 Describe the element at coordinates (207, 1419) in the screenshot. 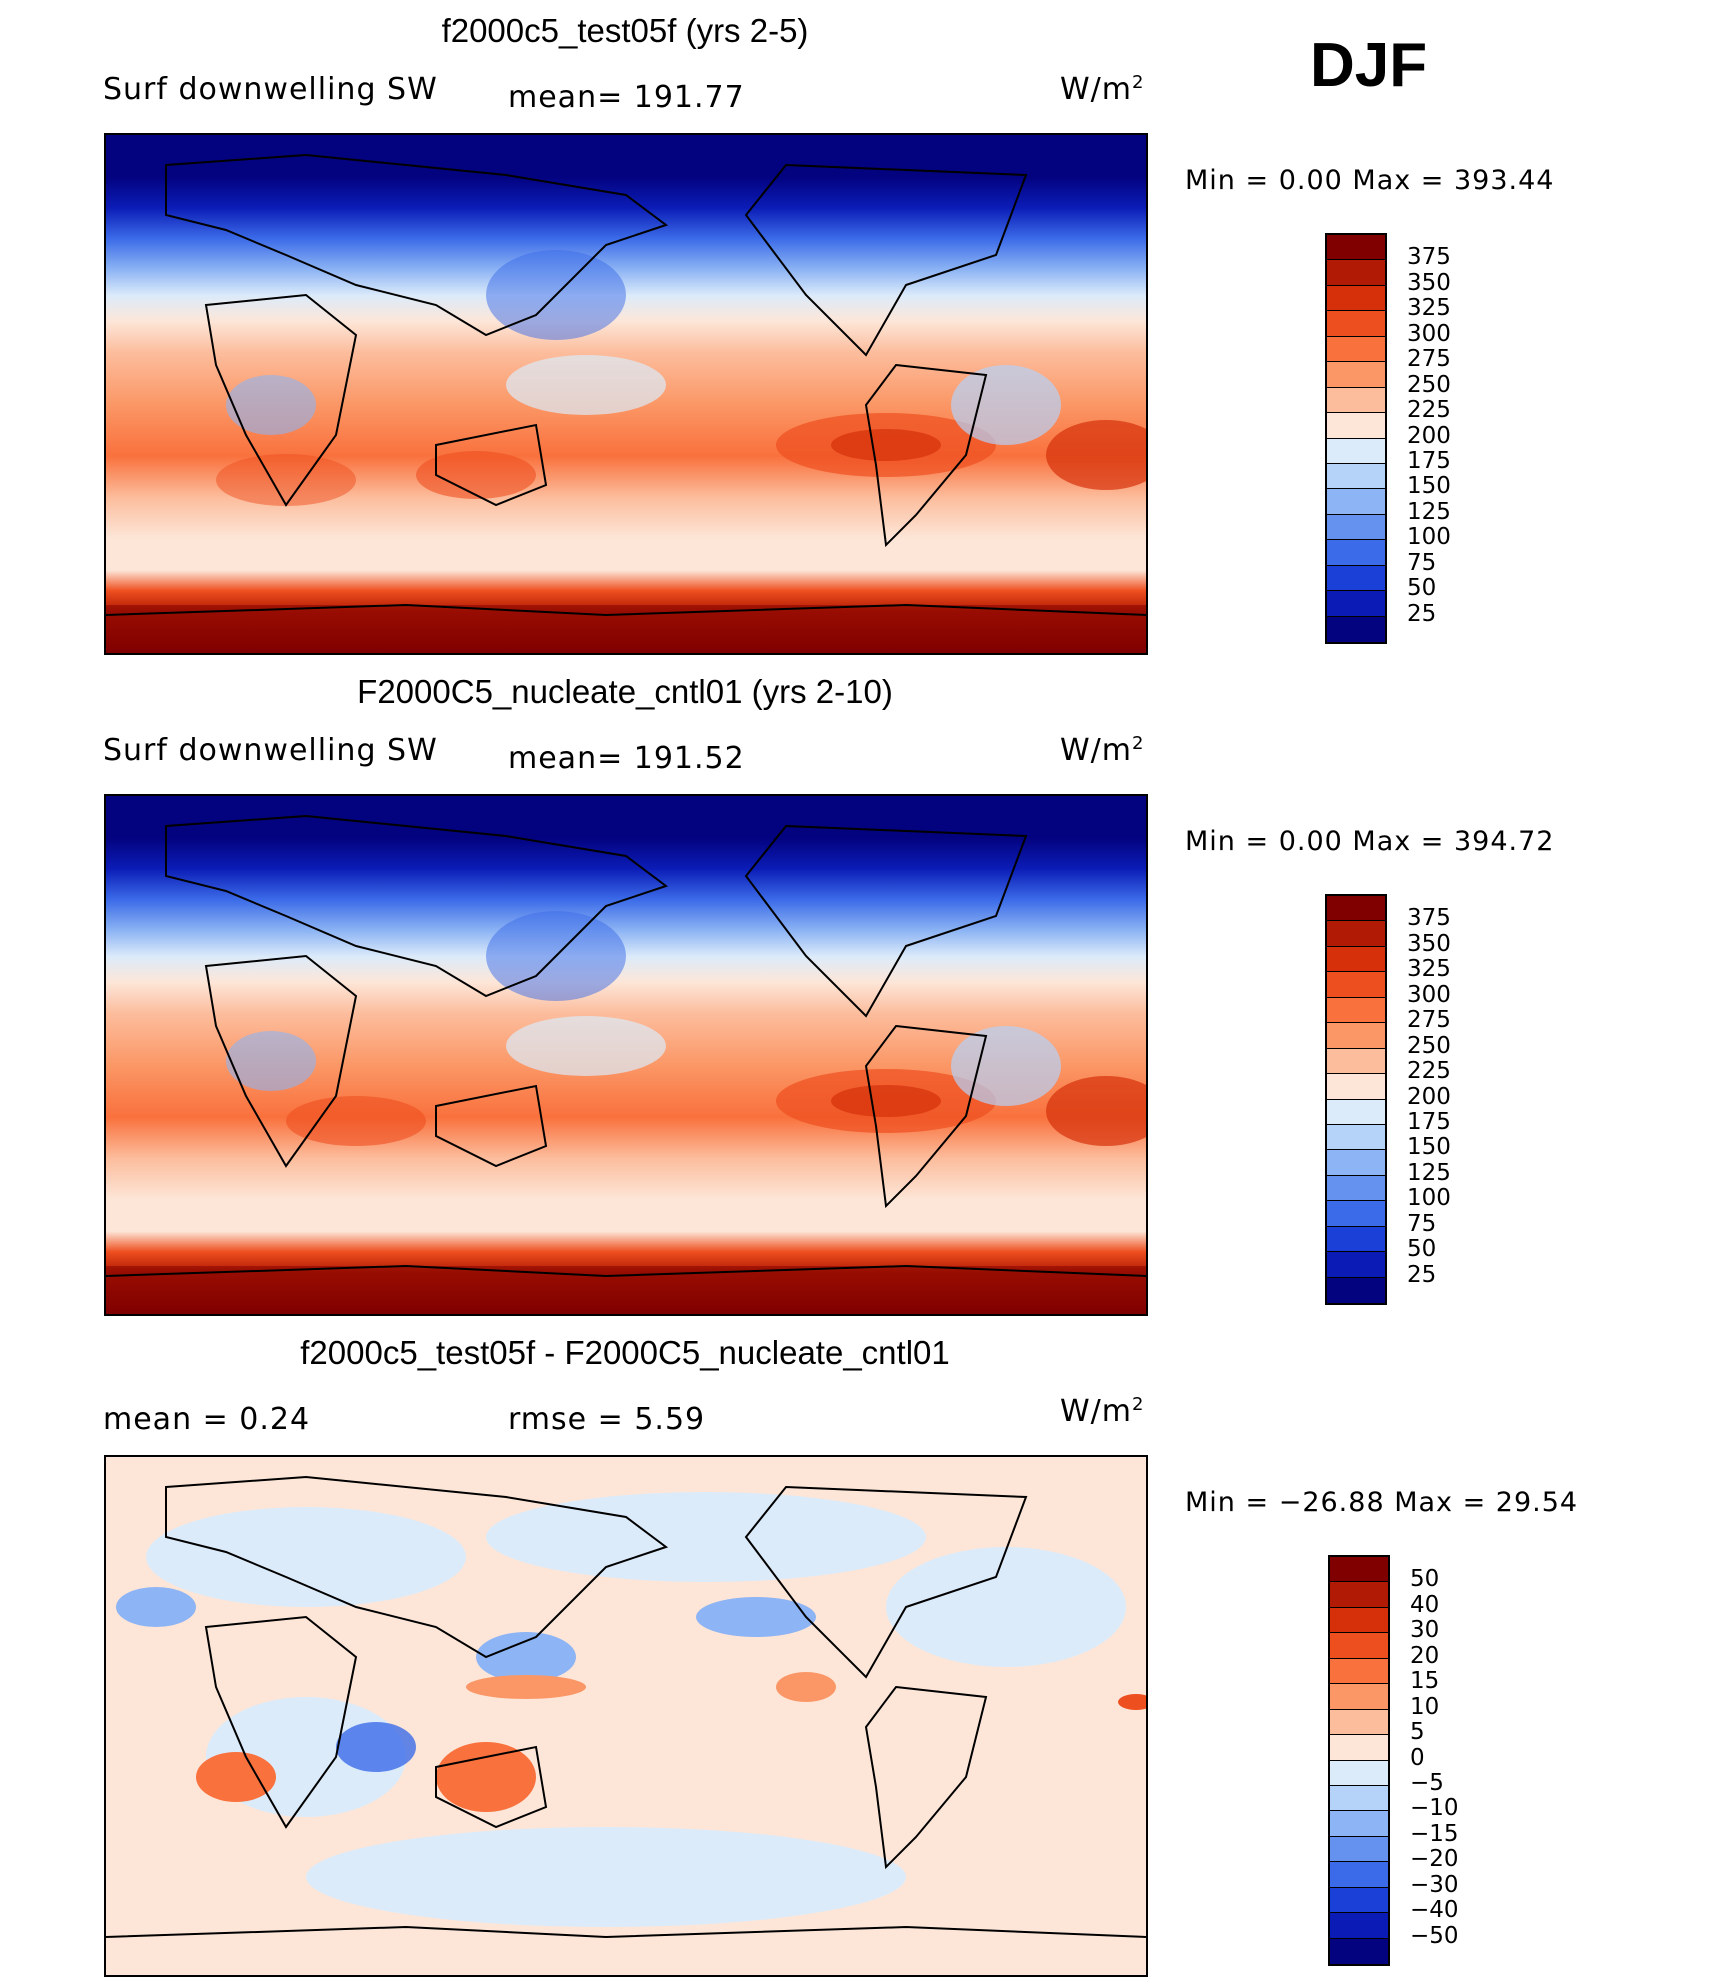

I see `panel-3-mean-label: mean = 0.24` at that location.